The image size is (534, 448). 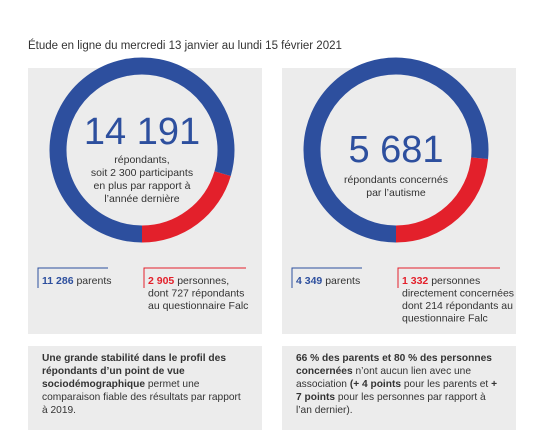 I want to click on segment-label: questionnaire Falc, so click(x=445, y=318).